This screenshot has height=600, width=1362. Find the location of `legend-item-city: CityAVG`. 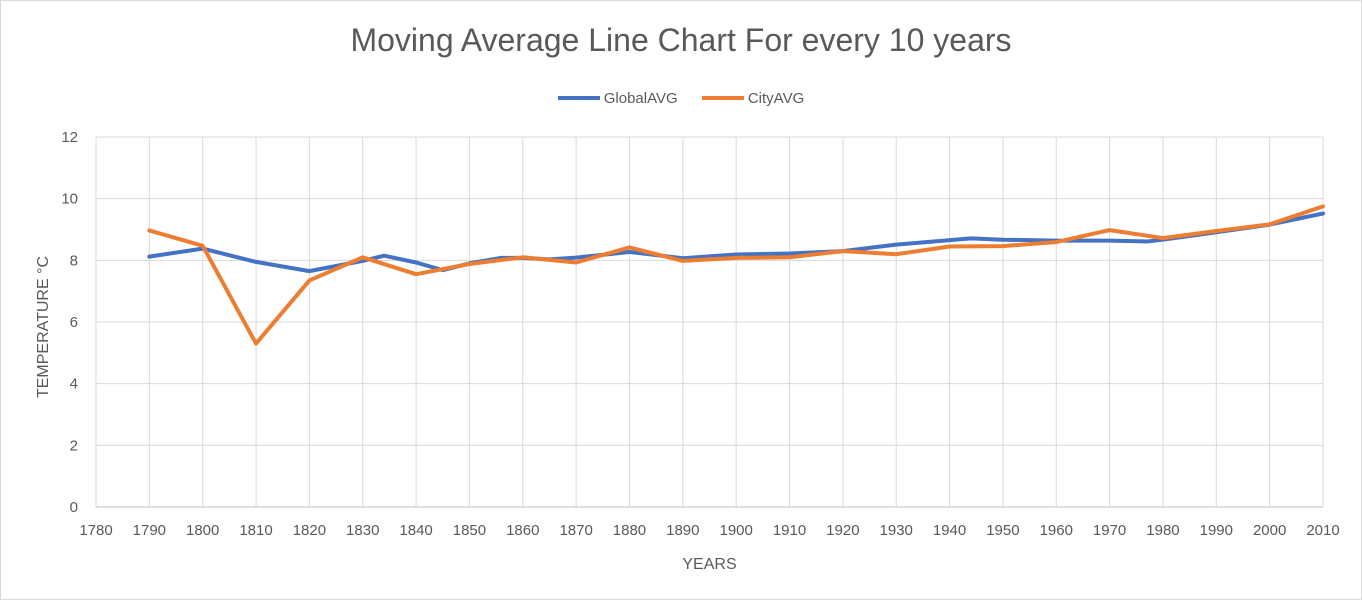

legend-item-city: CityAVG is located at coordinates (753, 98).